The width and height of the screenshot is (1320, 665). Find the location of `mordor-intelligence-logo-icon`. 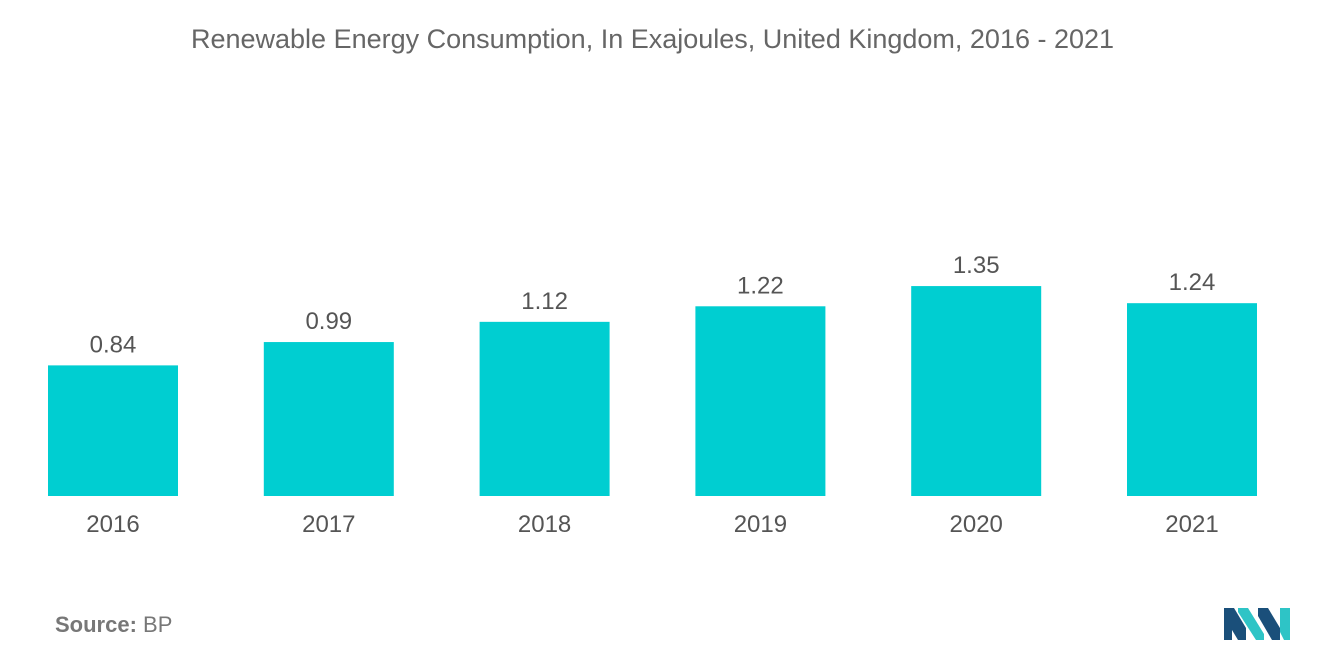

mordor-intelligence-logo-icon is located at coordinates (1257, 624).